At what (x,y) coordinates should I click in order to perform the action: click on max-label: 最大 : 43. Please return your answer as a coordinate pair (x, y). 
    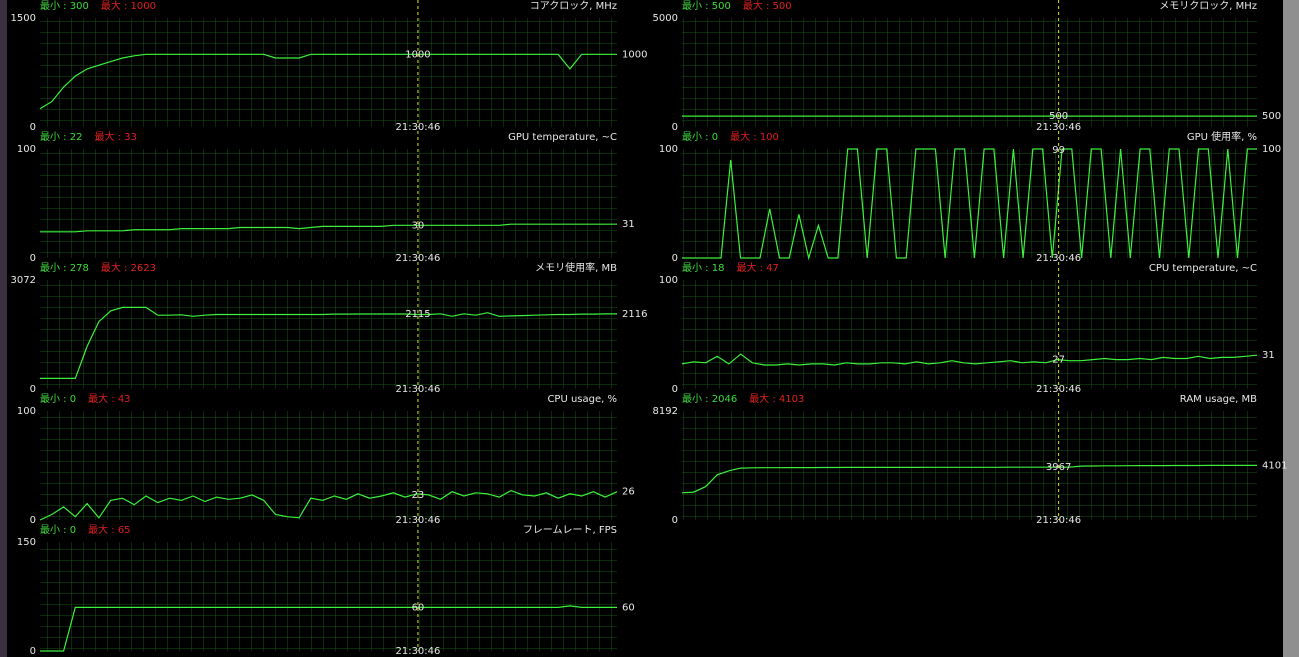
    Looking at the image, I should click on (109, 398).